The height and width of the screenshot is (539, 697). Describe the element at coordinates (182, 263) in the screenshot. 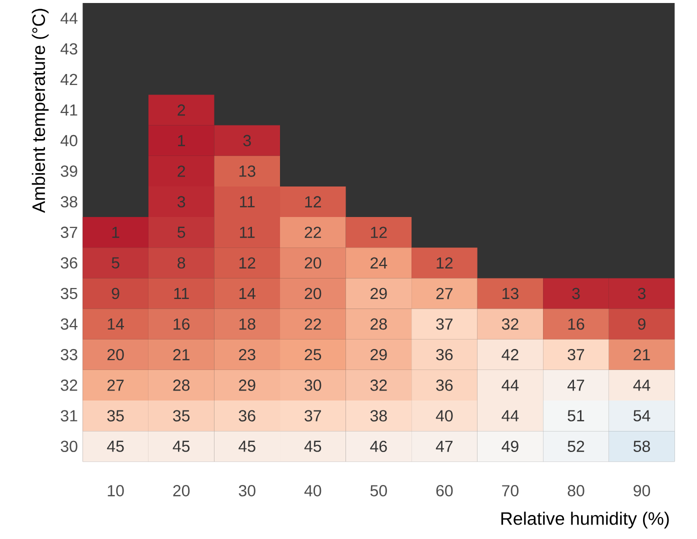

I see `data-label: 8` at that location.